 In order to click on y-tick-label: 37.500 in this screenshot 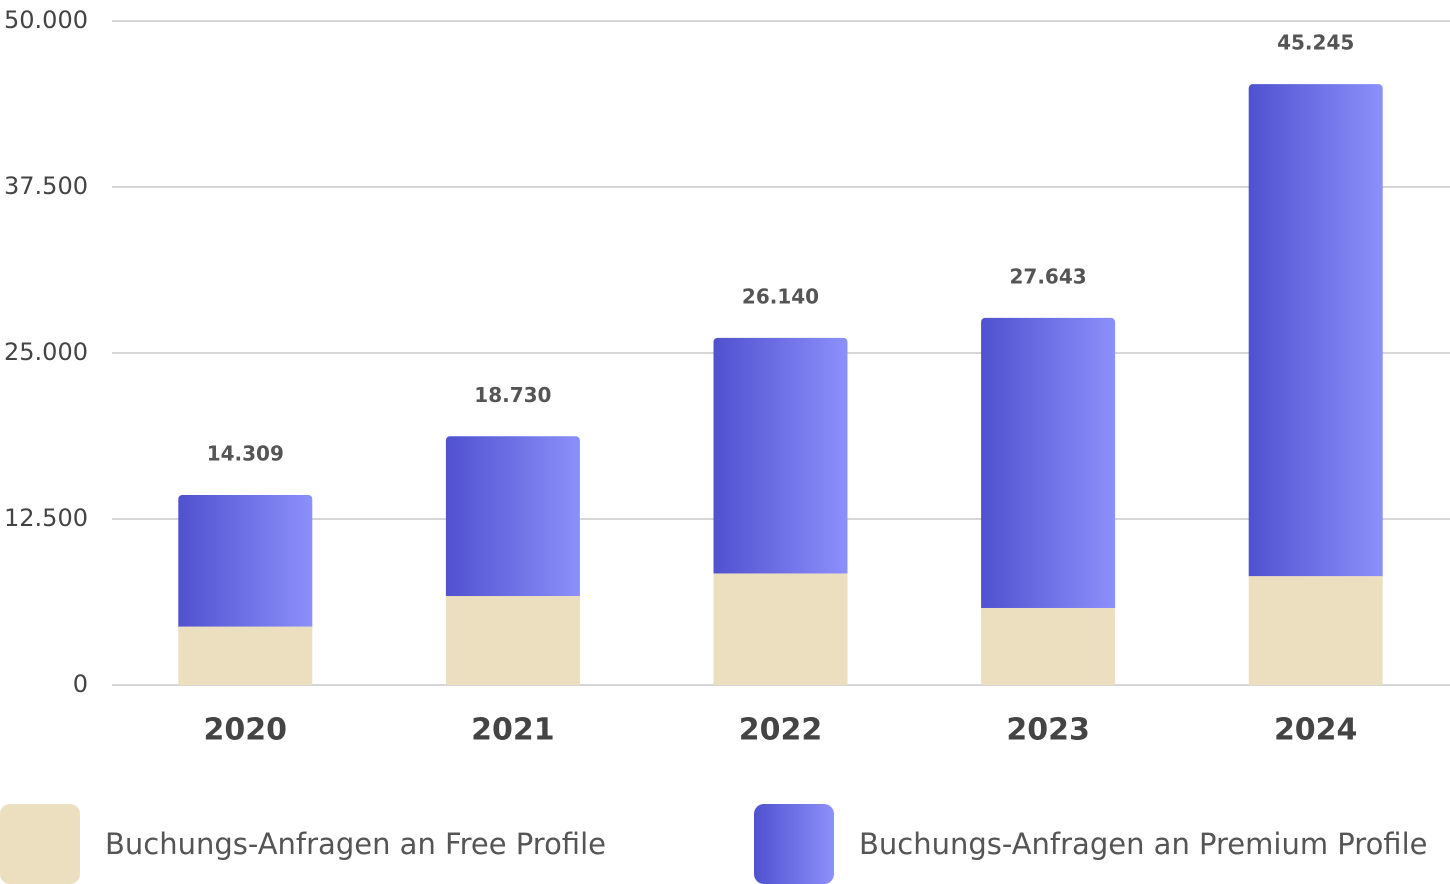, I will do `click(46, 186)`.